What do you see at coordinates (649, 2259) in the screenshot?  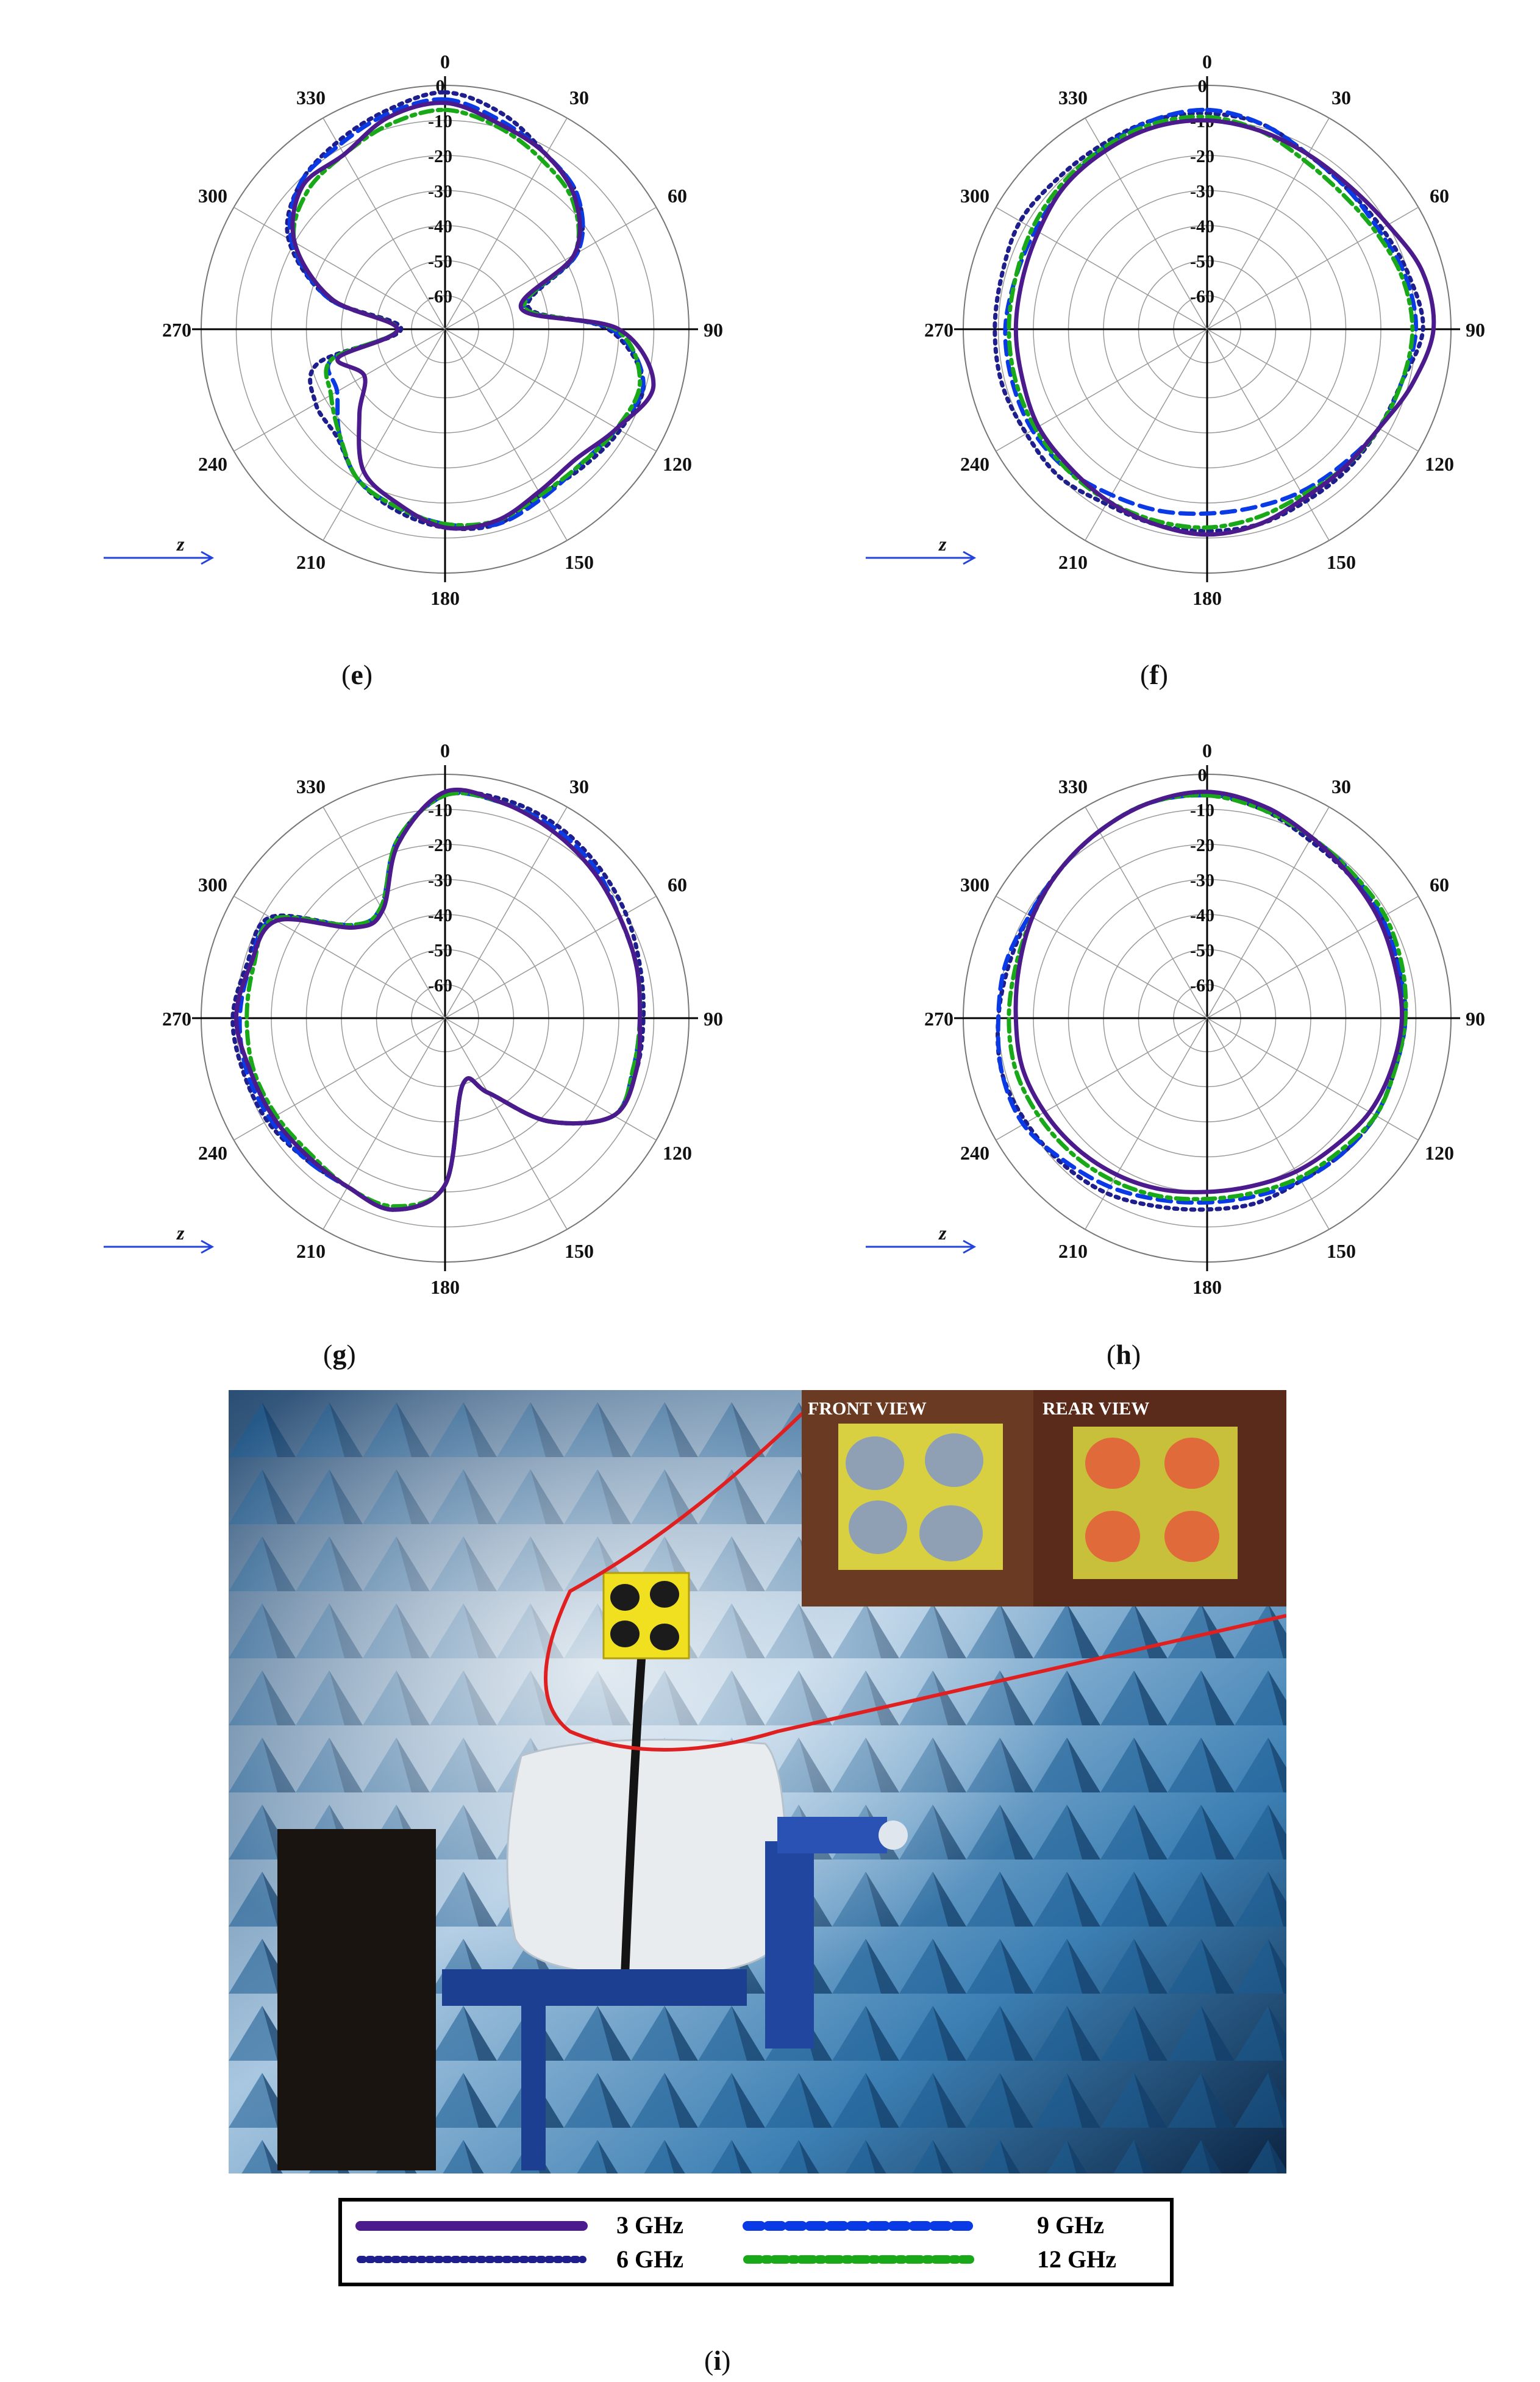 I see `legend-label-6ghz: 6 GHz` at bounding box center [649, 2259].